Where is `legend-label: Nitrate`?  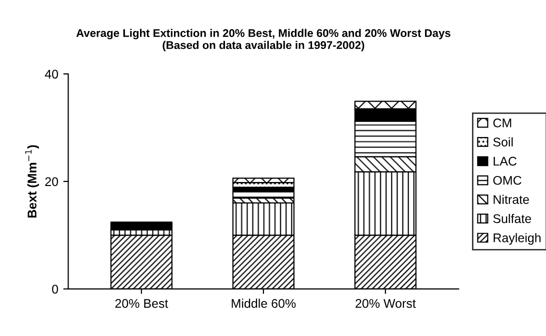 legend-label: Nitrate is located at coordinates (511, 199).